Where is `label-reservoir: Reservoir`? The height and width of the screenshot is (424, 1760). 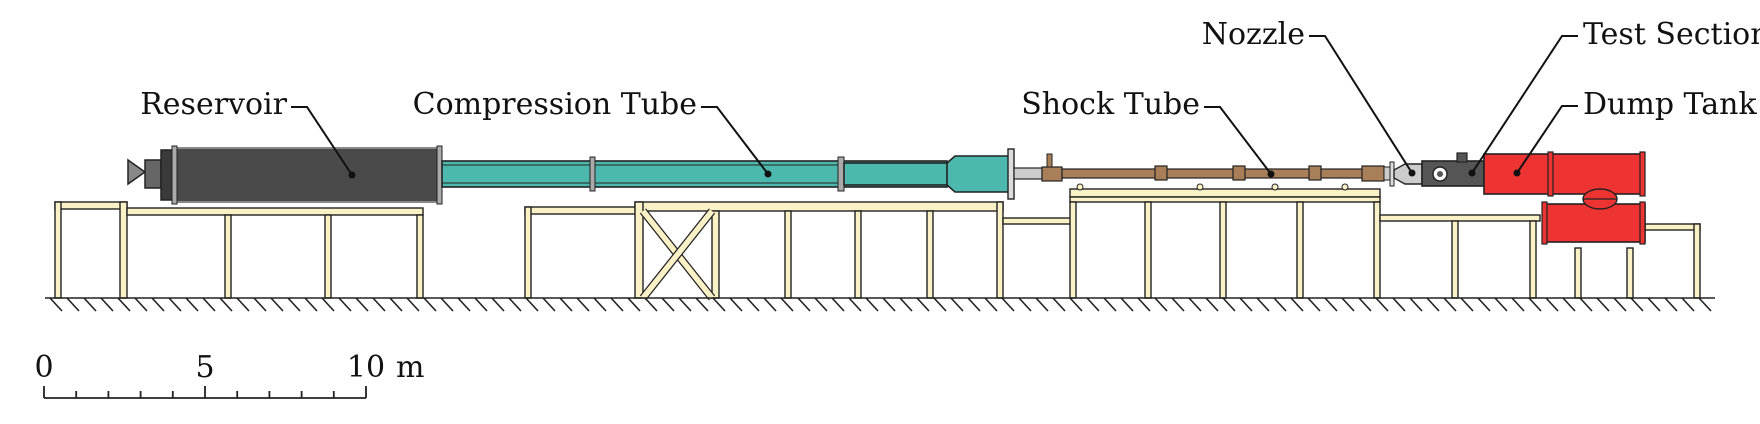 label-reservoir: Reservoir is located at coordinates (248, 133).